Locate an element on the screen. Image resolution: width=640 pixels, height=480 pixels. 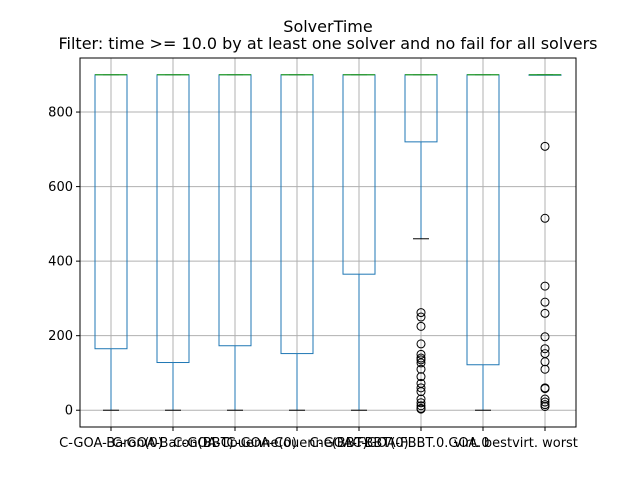
y-tick-label: 0 is located at coordinates (69, 411).